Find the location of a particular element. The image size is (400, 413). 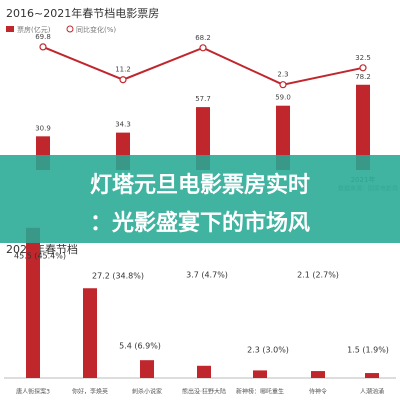

data-label: 34.3 is located at coordinates (123, 125).